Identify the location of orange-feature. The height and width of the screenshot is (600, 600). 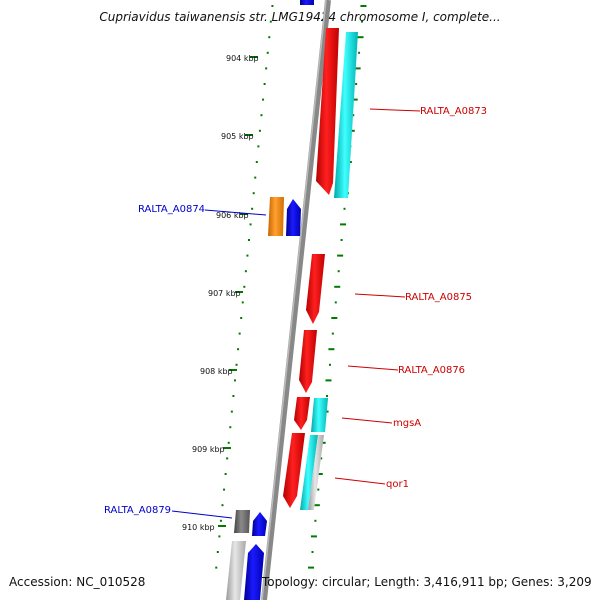
(276, 216).